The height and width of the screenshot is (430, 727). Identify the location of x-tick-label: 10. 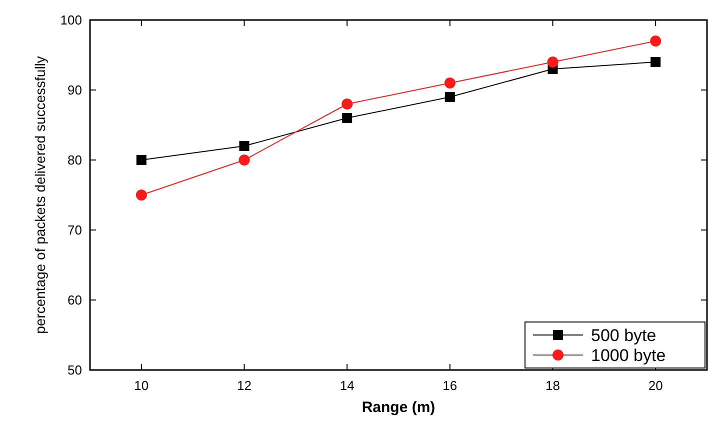
(141, 385).